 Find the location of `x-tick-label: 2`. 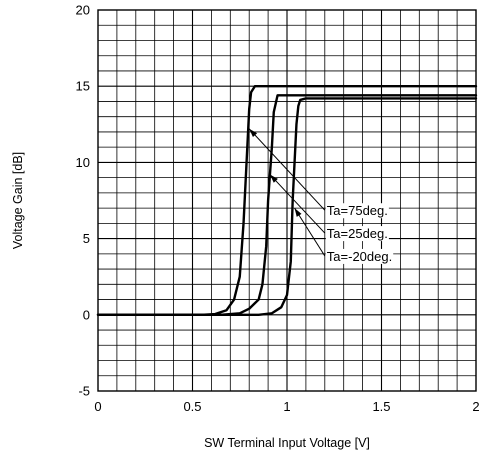

x-tick-label: 2 is located at coordinates (475, 406).